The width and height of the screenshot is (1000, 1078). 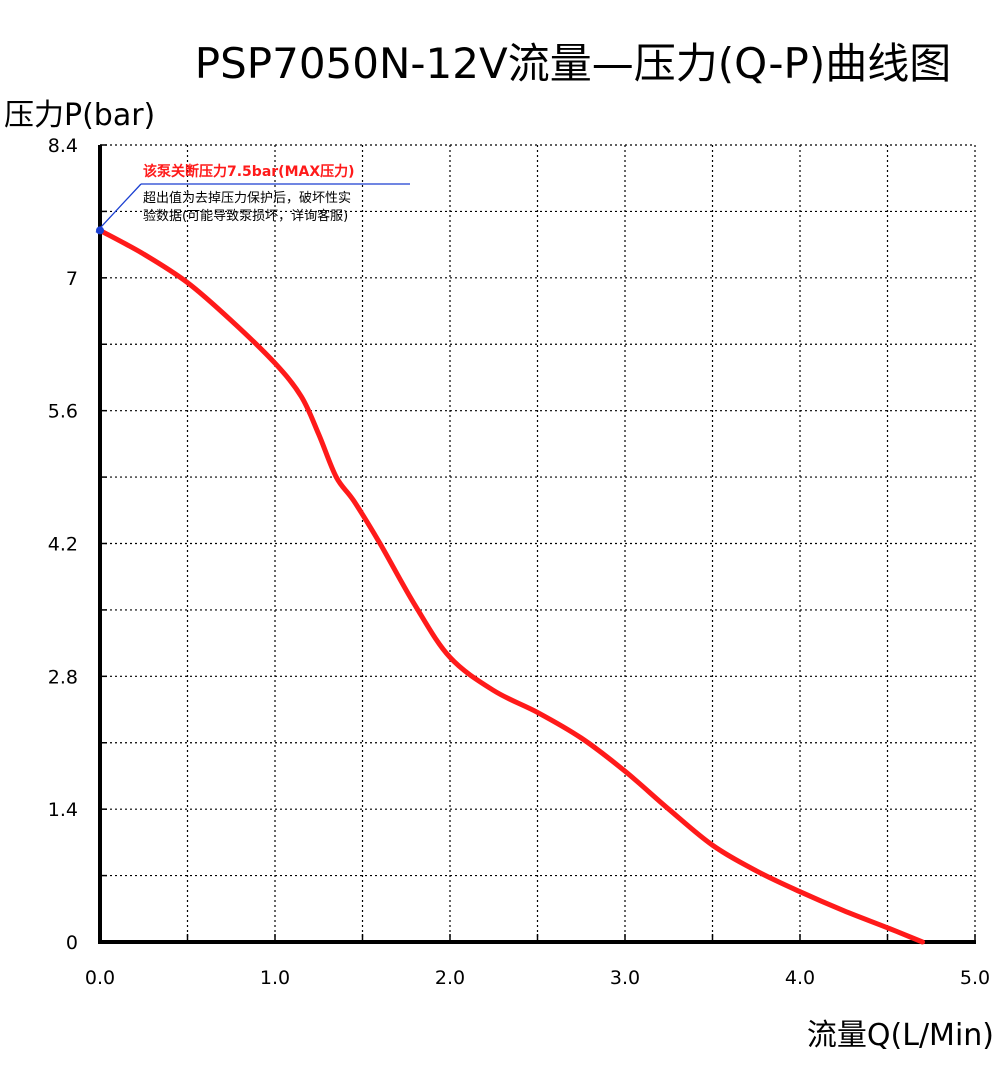 I want to click on y-tick-label: 4.2, so click(x=63, y=545).